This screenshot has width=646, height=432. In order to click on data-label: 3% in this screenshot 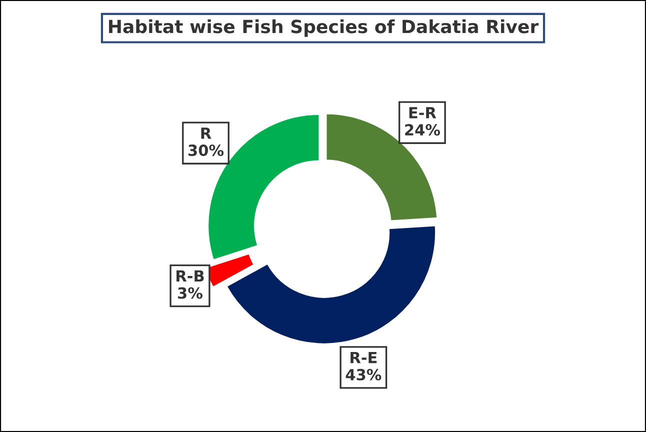, I will do `click(190, 293)`.